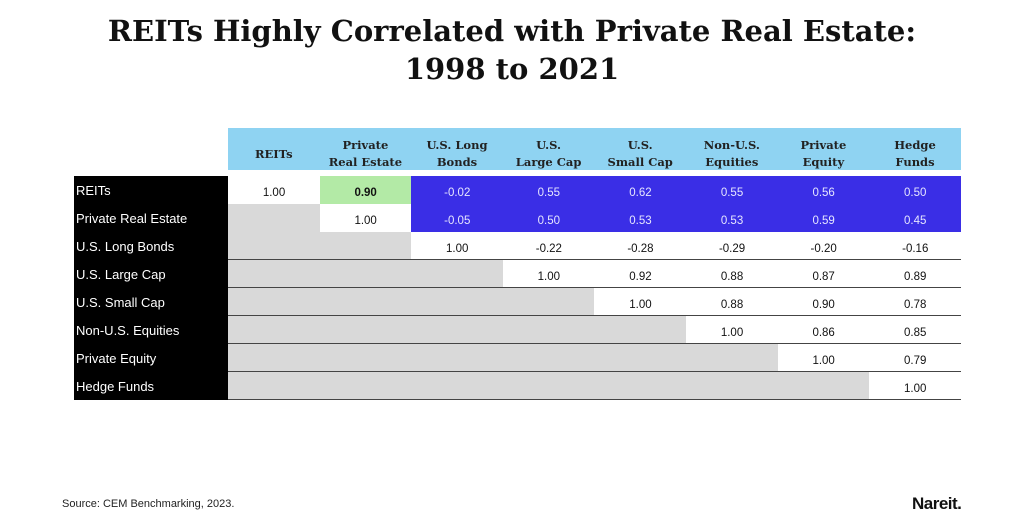 The image size is (1024, 530). I want to click on correlation-cell: 0.87, so click(823, 274).